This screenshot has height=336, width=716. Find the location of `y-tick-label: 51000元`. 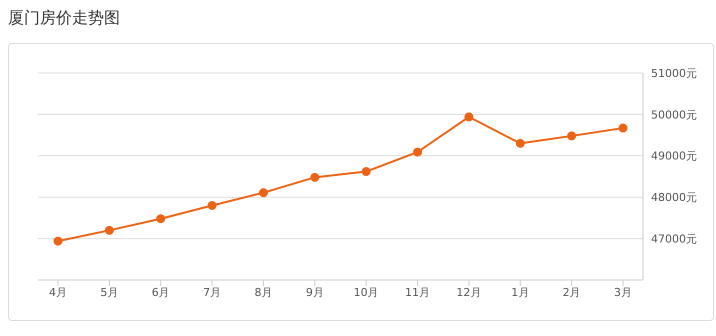

y-tick-label: 51000元 is located at coordinates (674, 73).